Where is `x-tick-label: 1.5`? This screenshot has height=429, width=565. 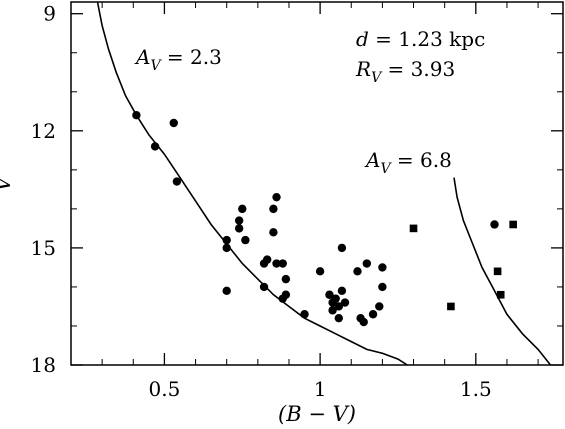
x-tick-label: 1.5 is located at coordinates (476, 389).